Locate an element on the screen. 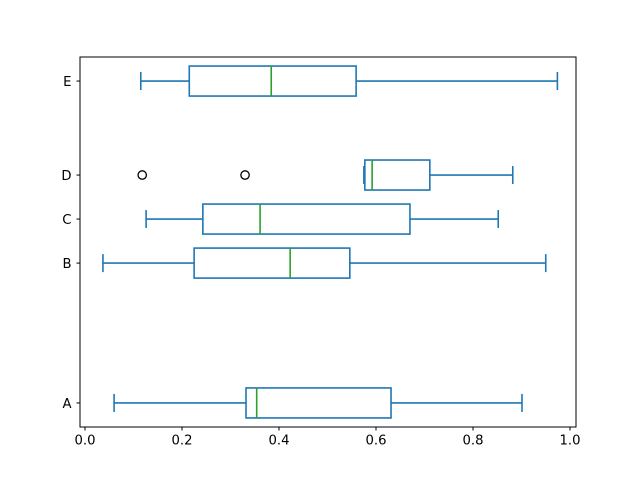 The image size is (640, 480). boxplot-item-B is located at coordinates (324, 263).